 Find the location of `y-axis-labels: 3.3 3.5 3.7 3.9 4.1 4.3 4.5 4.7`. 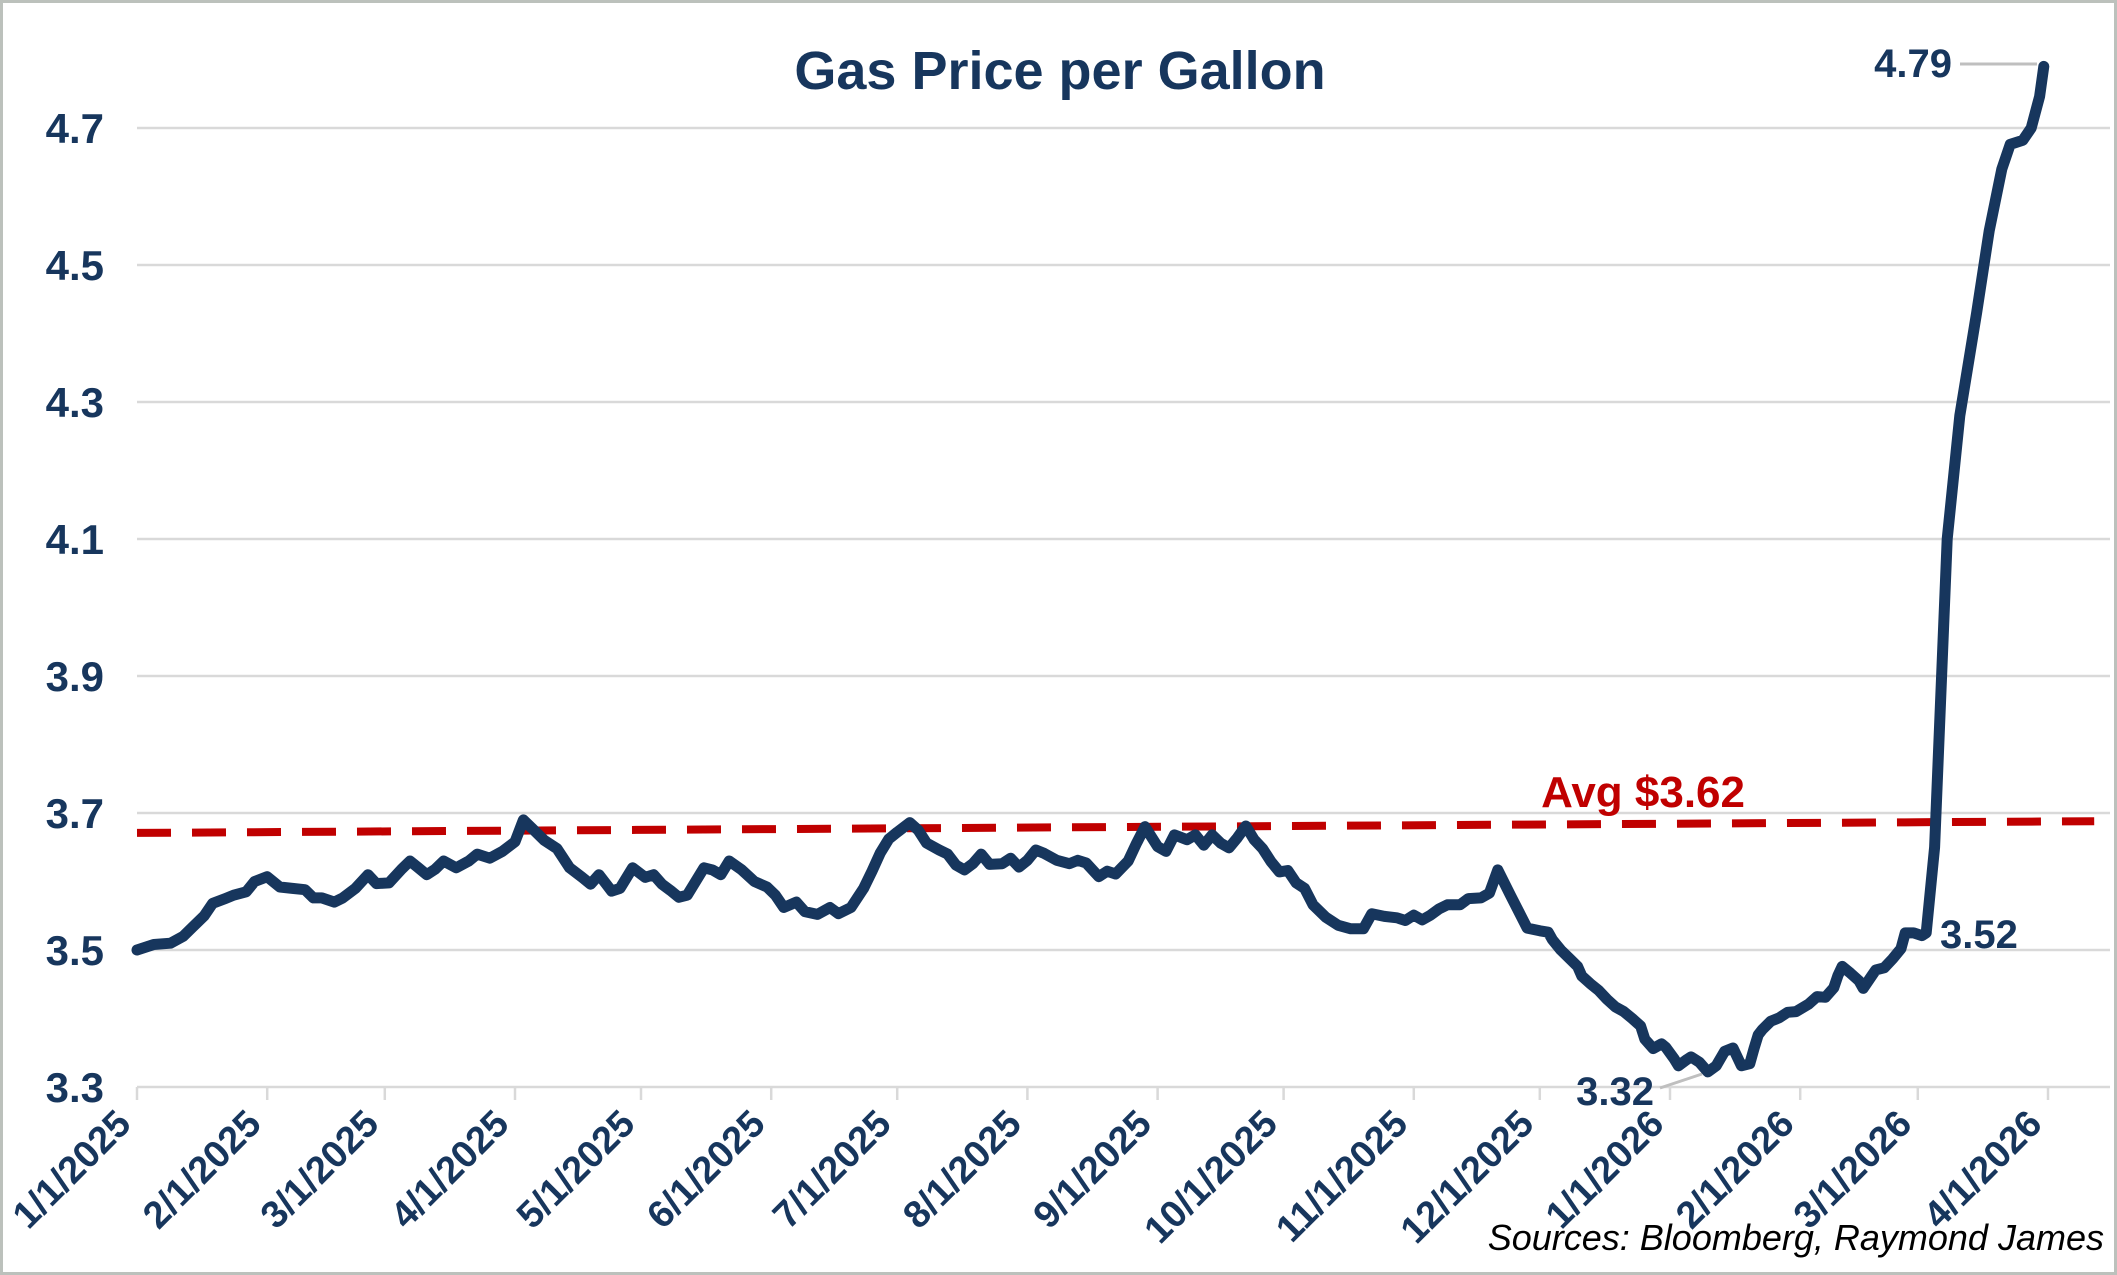

y-axis-labels: 3.3 3.5 3.7 3.9 4.1 4.3 4.5 4.7 is located at coordinates (75, 608).